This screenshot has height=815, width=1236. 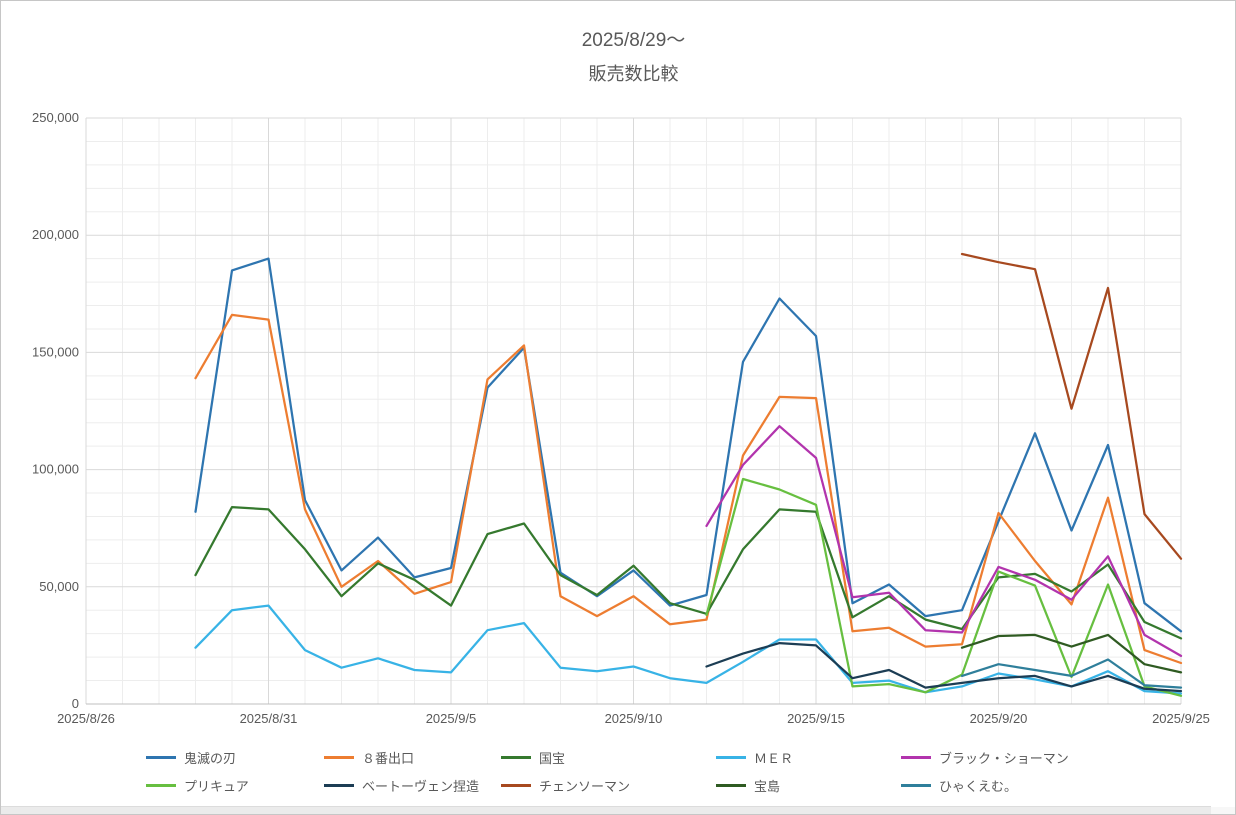 What do you see at coordinates (86, 718) in the screenshot?
I see `x-axis-tick-label: 2025/8/26` at bounding box center [86, 718].